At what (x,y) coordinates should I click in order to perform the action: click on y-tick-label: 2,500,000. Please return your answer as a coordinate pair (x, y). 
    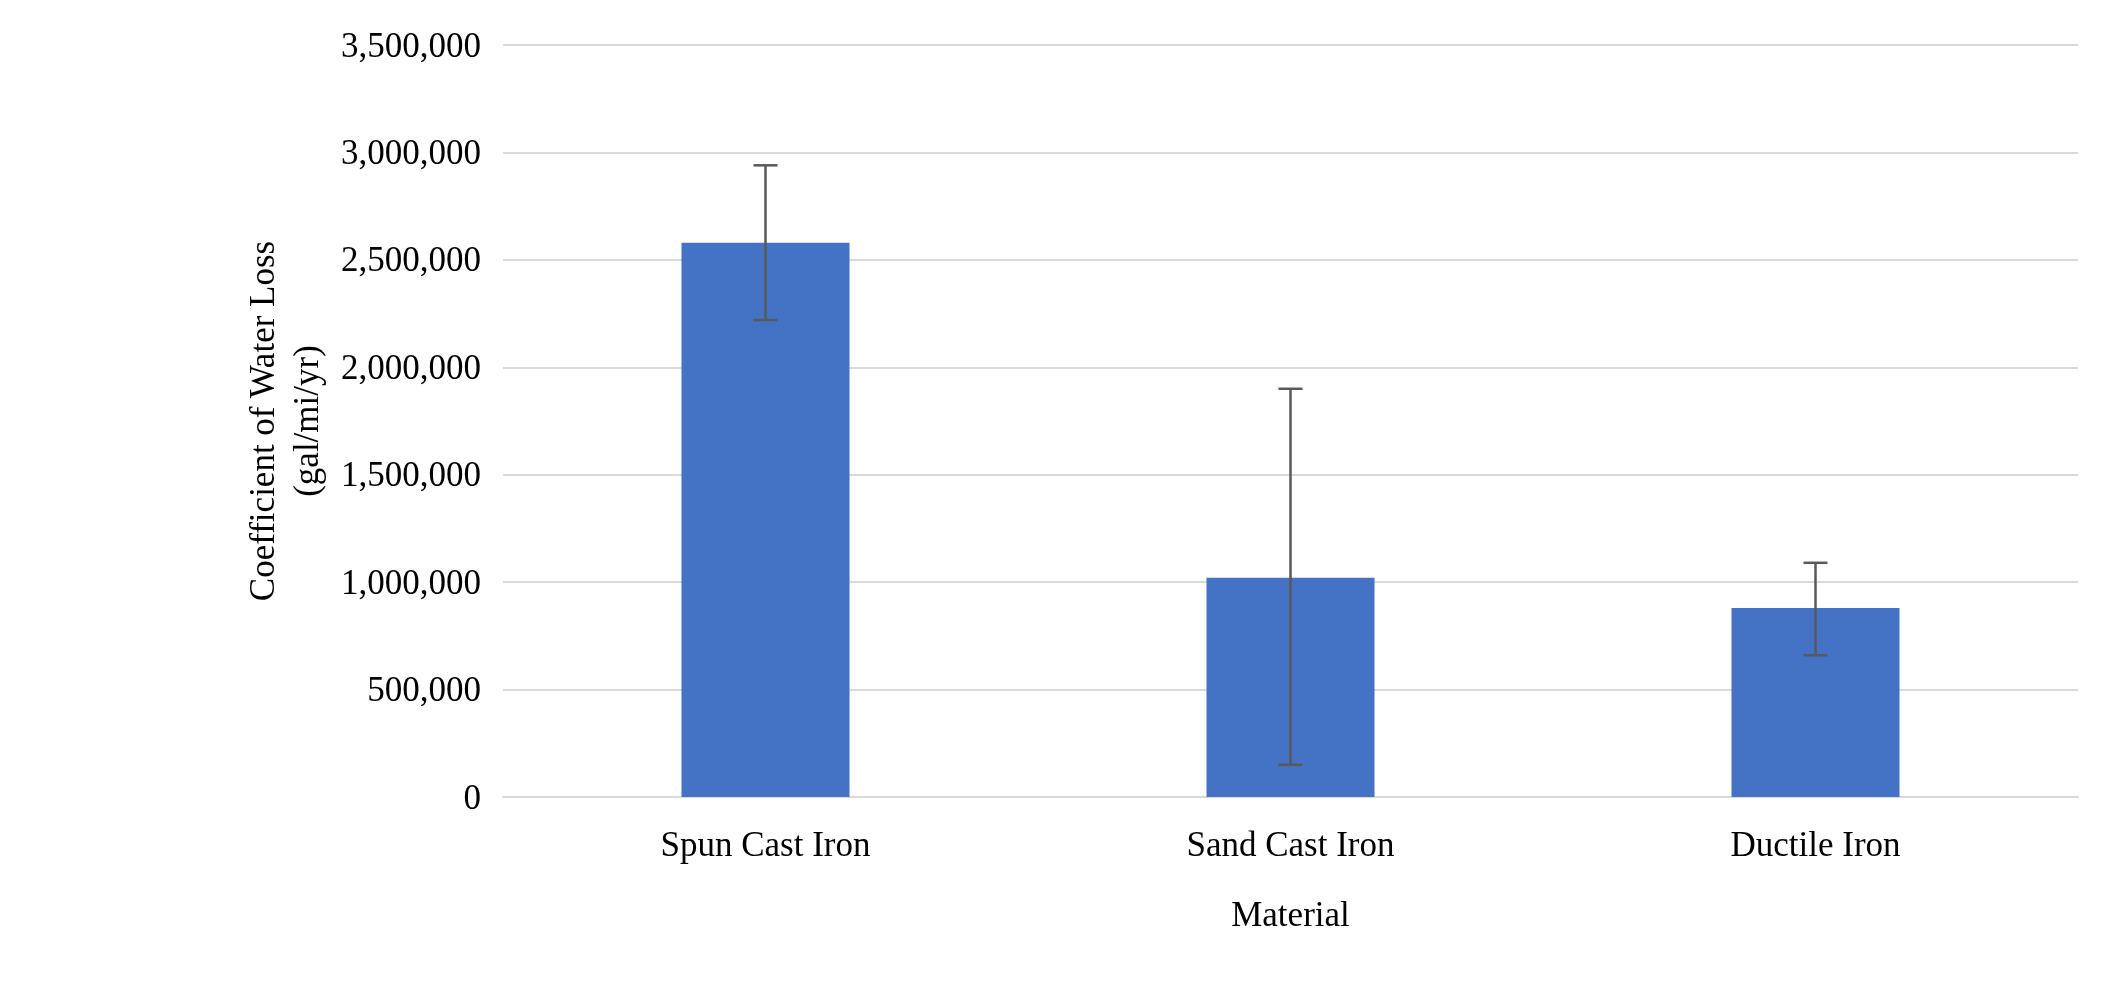
    Looking at the image, I should click on (411, 260).